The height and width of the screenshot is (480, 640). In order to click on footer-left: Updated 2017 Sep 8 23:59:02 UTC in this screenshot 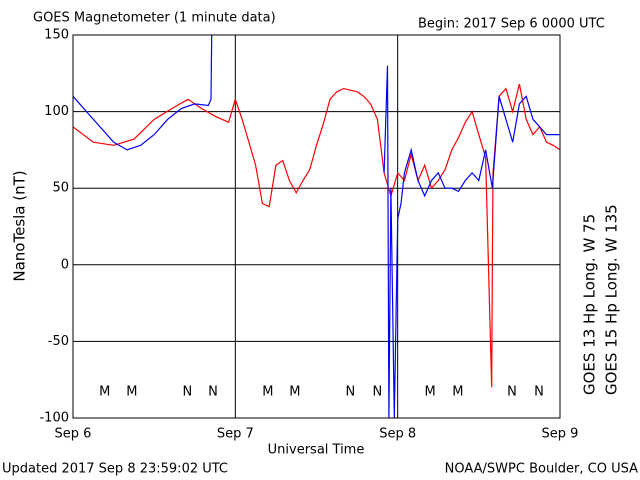, I will do `click(115, 469)`.